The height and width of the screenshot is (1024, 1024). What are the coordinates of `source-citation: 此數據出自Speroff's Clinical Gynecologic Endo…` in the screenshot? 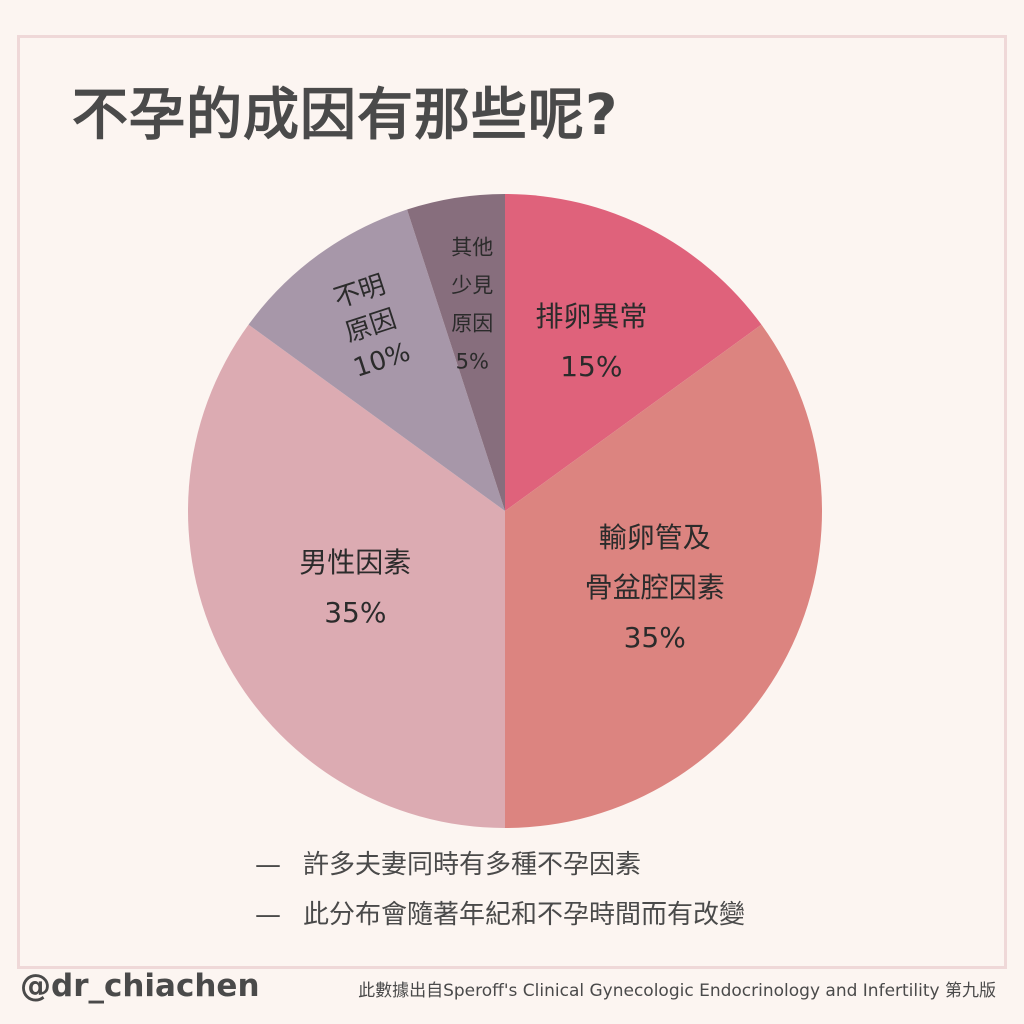 It's located at (677, 991).